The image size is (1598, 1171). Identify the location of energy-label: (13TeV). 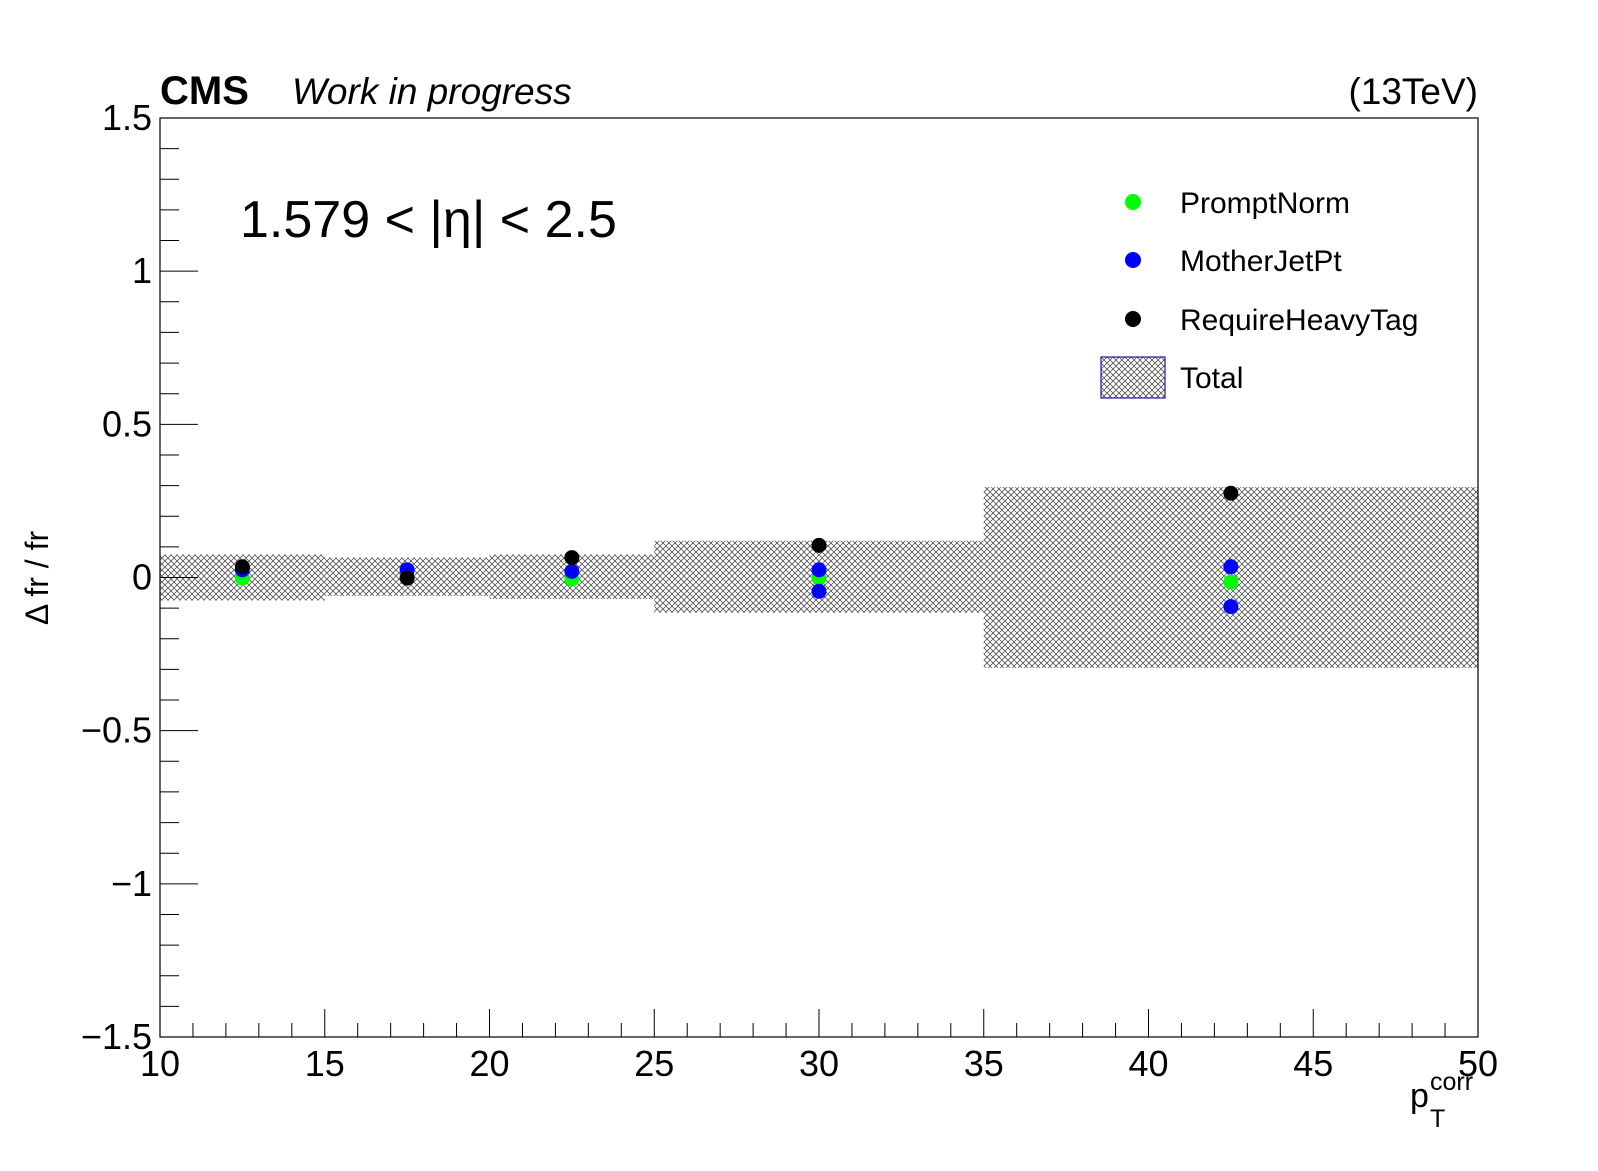
(1413, 91).